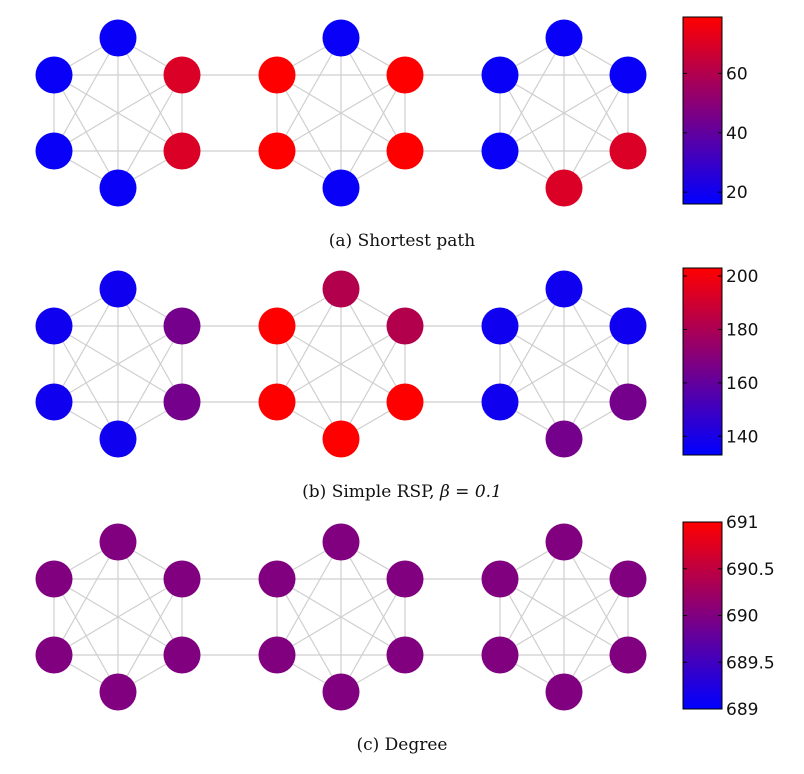 This screenshot has width=804, height=774. I want to click on colorbar-tick-label: 690.5, so click(750, 570).